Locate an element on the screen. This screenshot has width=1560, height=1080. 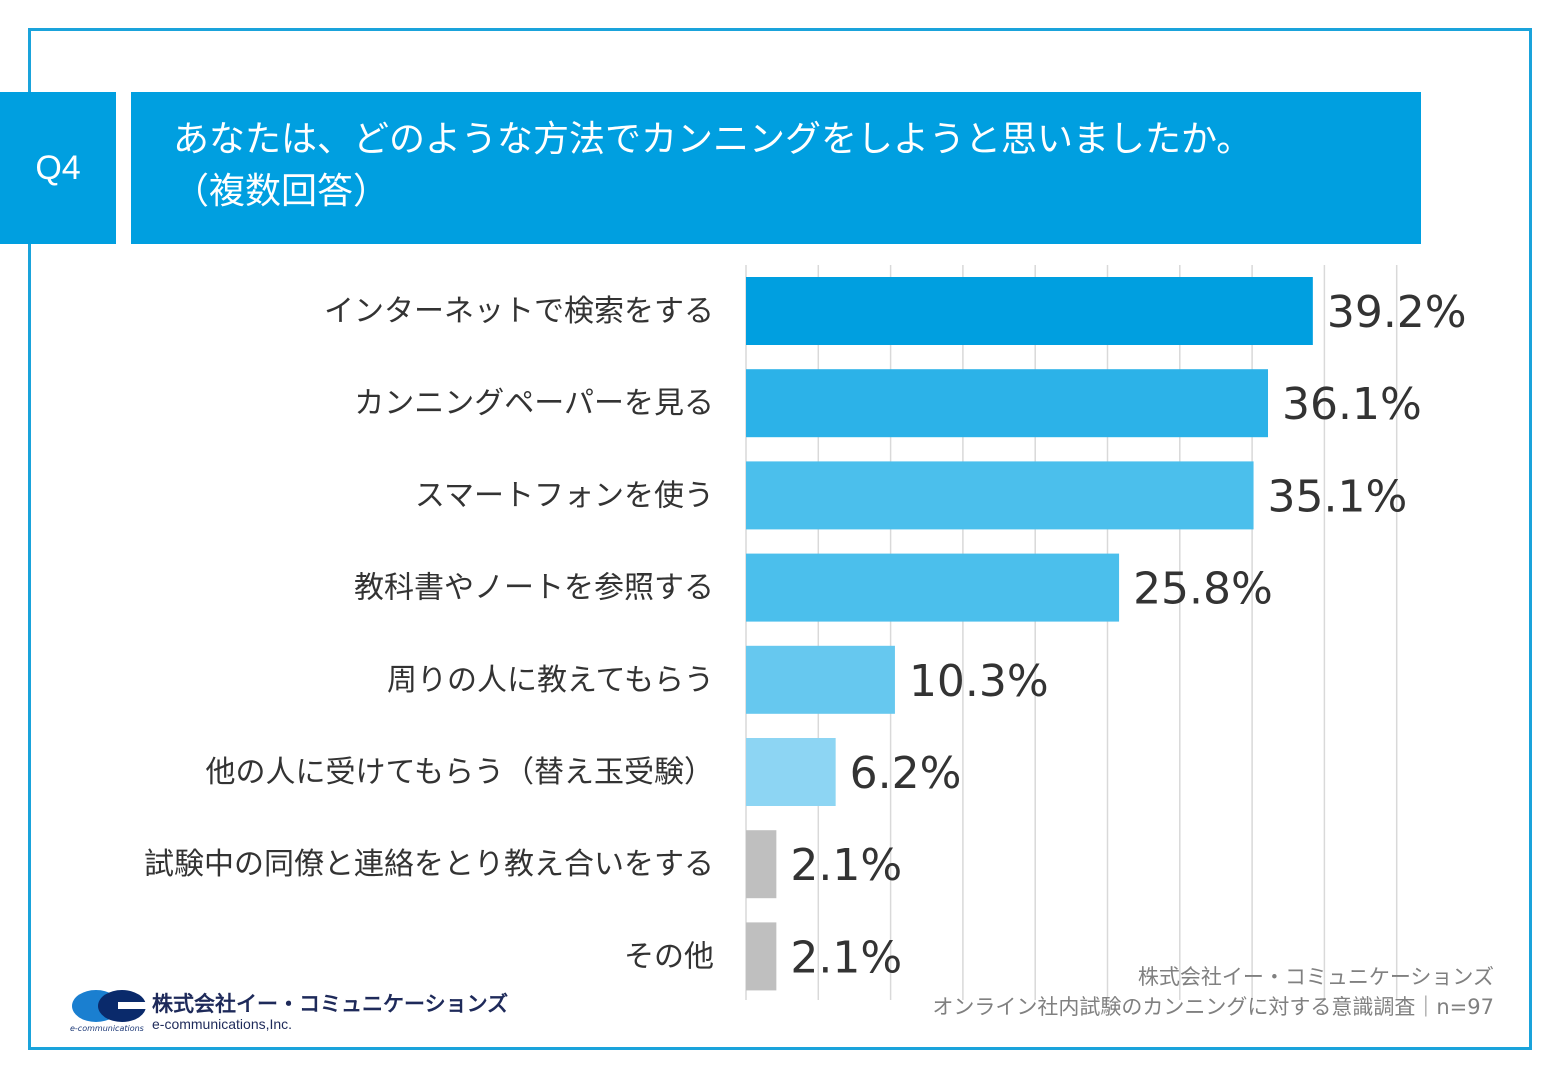
category-label: 教科書やノートを参照する is located at coordinates (534, 588).